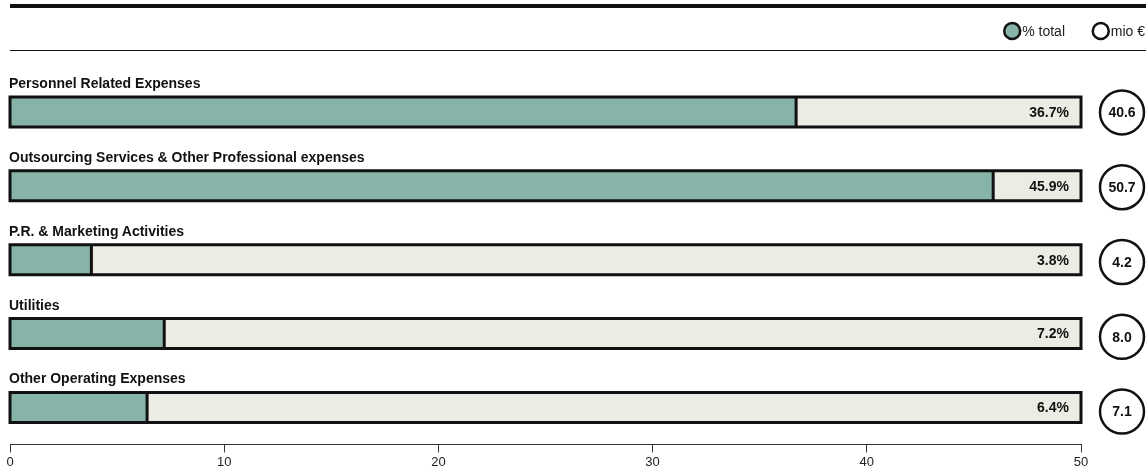 The image size is (1146, 472). I want to click on data-label: 3.8%, so click(1053, 259).